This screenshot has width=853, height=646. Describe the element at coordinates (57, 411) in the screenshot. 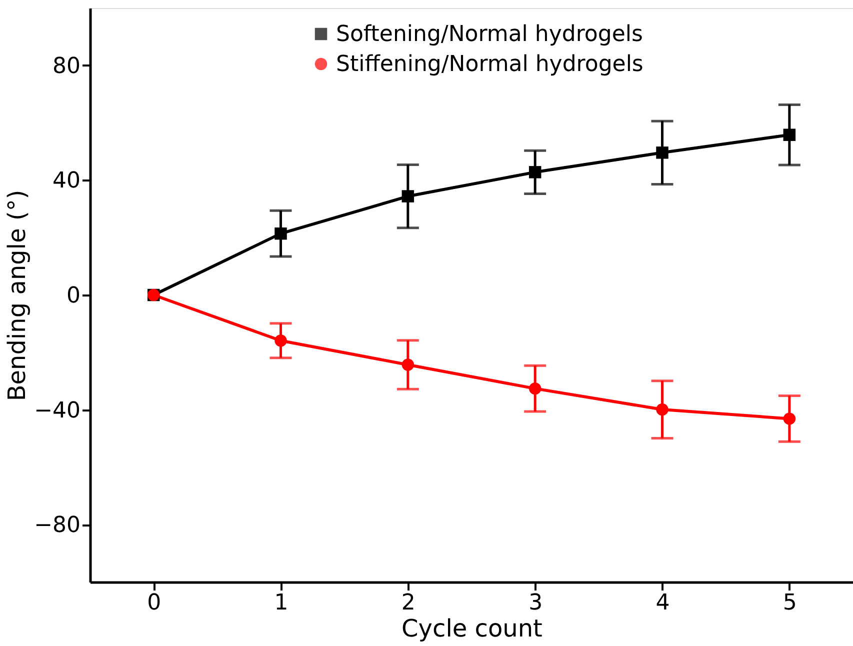

I see `y-tick-label: −40` at that location.